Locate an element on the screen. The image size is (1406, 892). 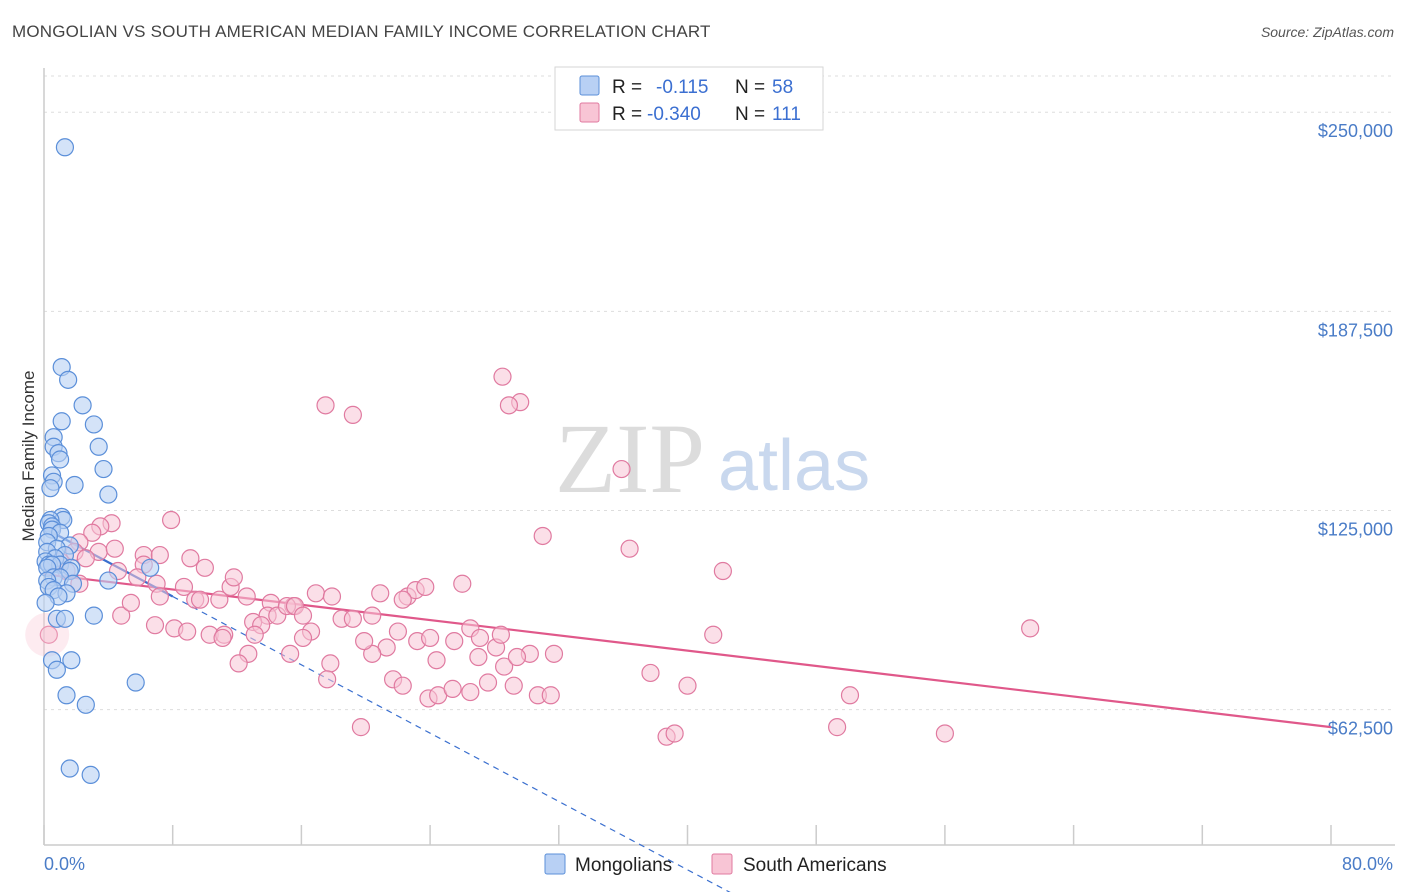
y-tick-label: $187,500 is located at coordinates (1355, 330).